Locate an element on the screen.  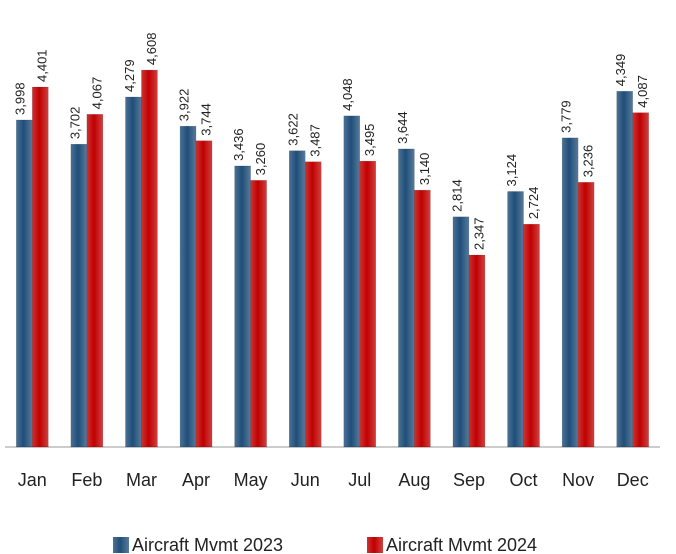
data-label: 4,401 is located at coordinates (42, 65).